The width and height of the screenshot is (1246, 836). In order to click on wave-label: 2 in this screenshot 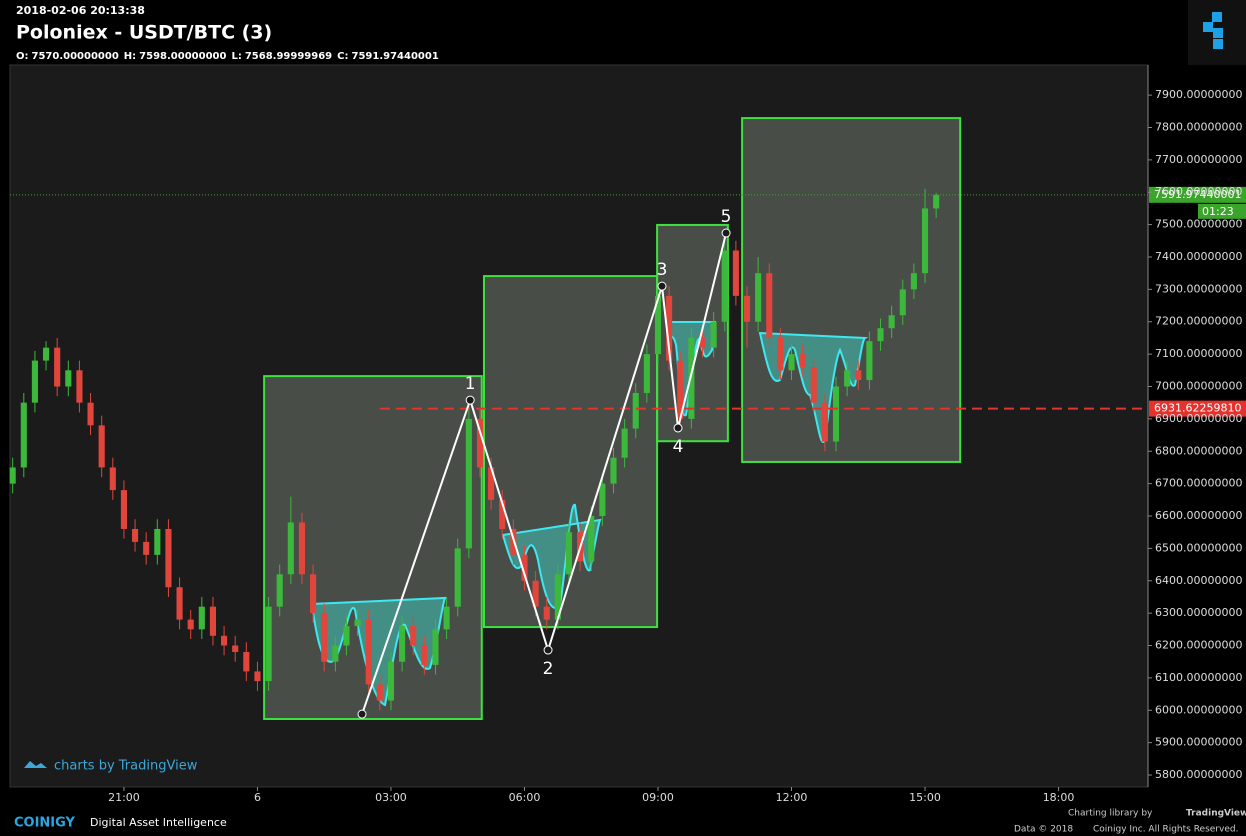, I will do `click(548, 669)`.